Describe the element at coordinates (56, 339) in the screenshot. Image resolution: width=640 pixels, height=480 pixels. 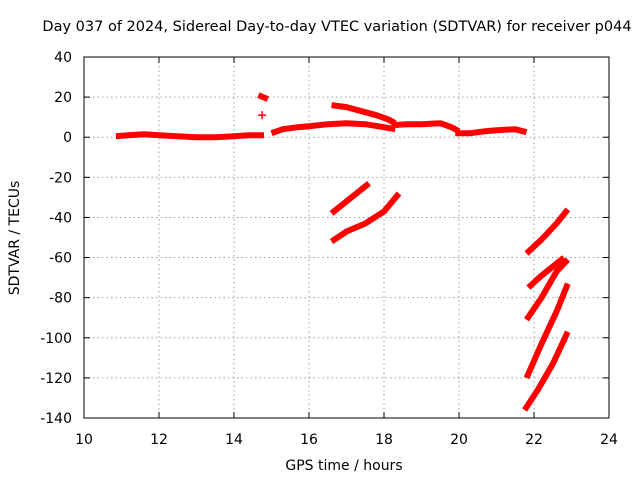
I see `y-tick-label: -100` at that location.